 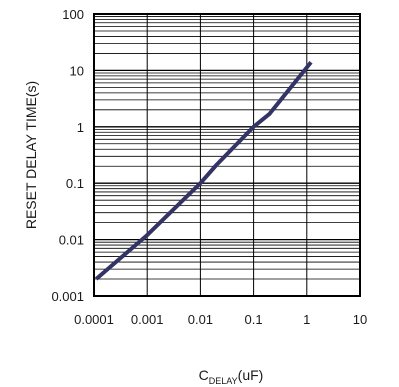 What do you see at coordinates (67, 296) in the screenshot?
I see `y-tick-label: 0.001` at bounding box center [67, 296].